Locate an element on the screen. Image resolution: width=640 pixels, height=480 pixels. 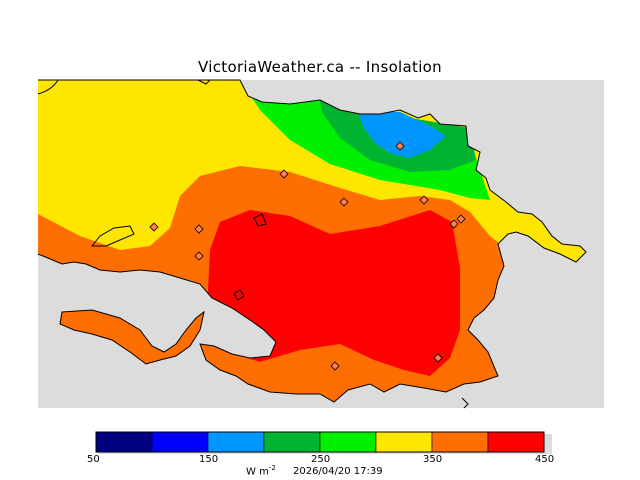
units-label: W m-2 2026/04/20 17:39 is located at coordinates (314, 471).